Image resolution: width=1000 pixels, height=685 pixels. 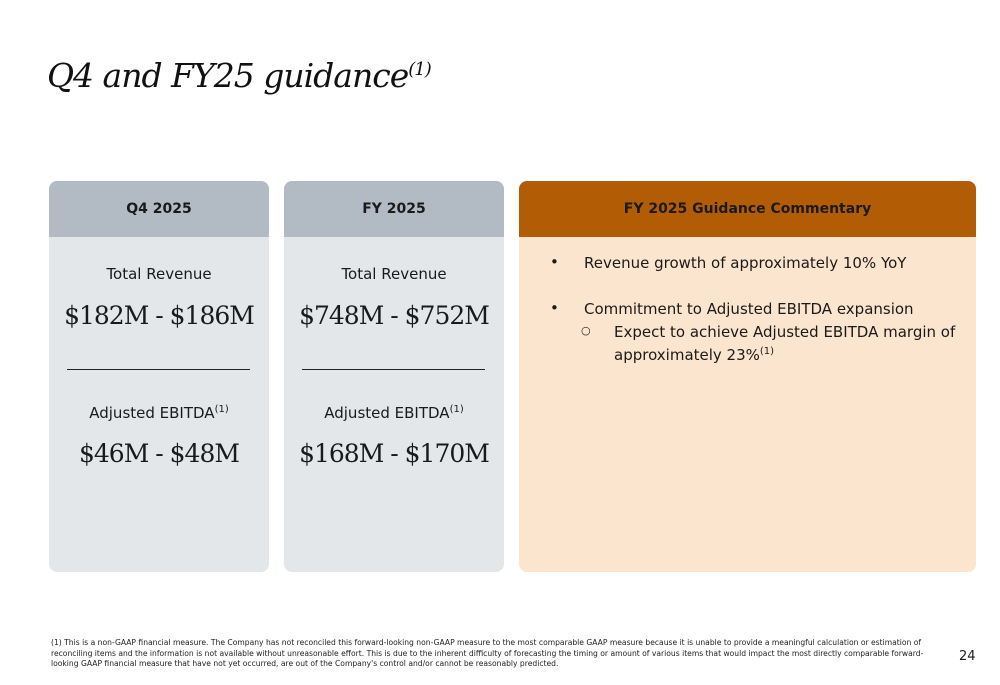 What do you see at coordinates (745, 263) in the screenshot?
I see `bullet-revenue-growth: Revenue growth of approximately 10% YoY` at bounding box center [745, 263].